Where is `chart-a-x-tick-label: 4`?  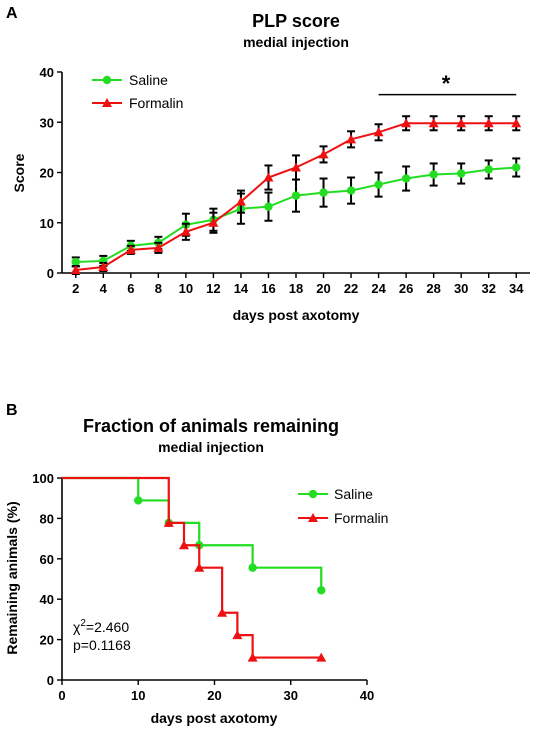 chart-a-x-tick-label: 4 is located at coordinates (104, 288).